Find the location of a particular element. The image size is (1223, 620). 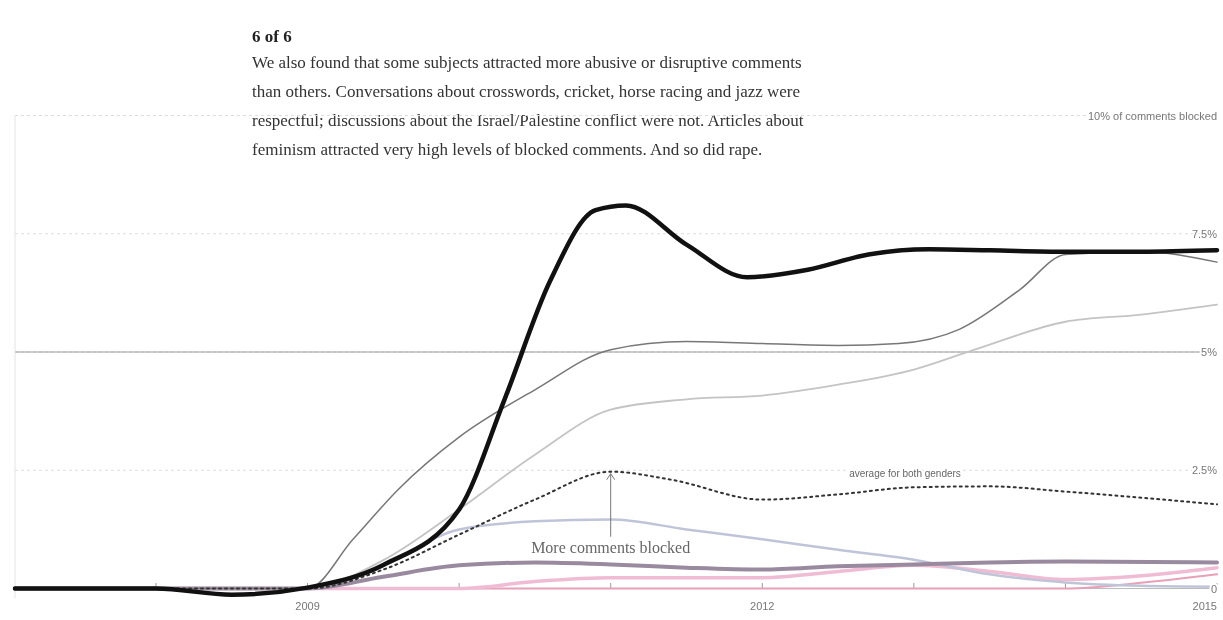

x-tick-label: 2012 is located at coordinates (762, 605).